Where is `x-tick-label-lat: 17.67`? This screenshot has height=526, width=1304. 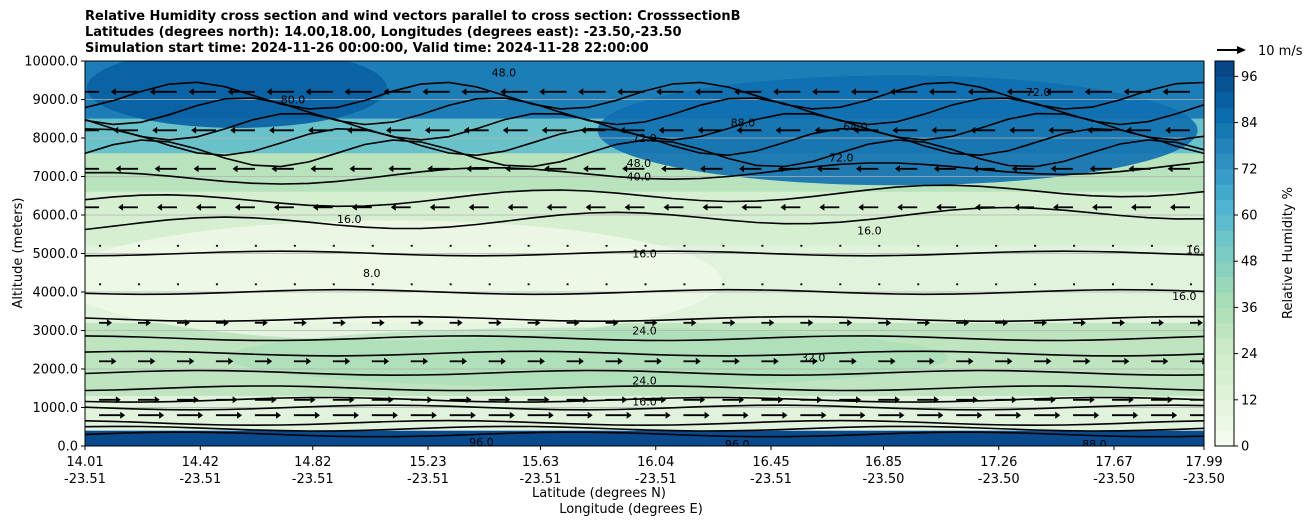
x-tick-label-lat: 17.67 is located at coordinates (1113, 462).